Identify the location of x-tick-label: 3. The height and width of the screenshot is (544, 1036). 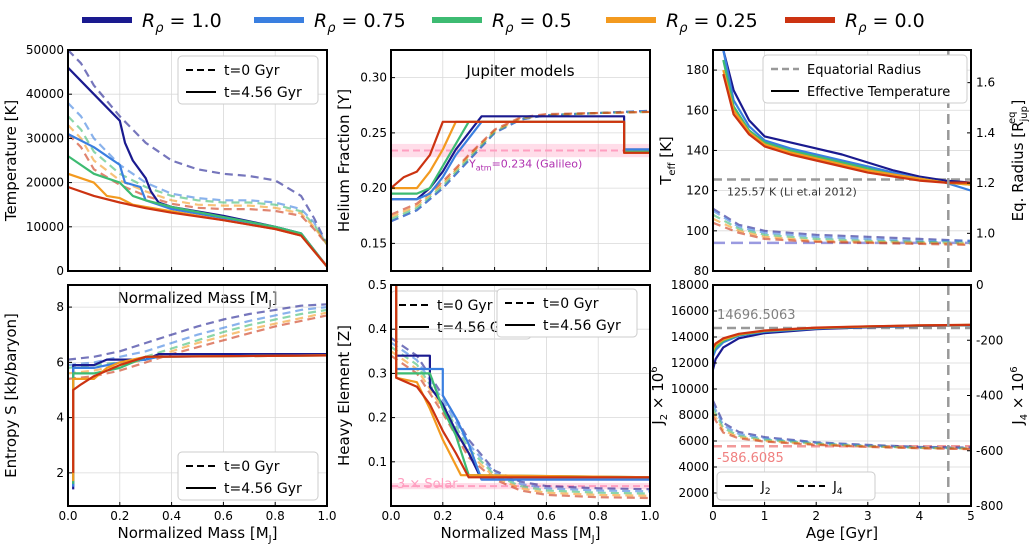
(868, 516).